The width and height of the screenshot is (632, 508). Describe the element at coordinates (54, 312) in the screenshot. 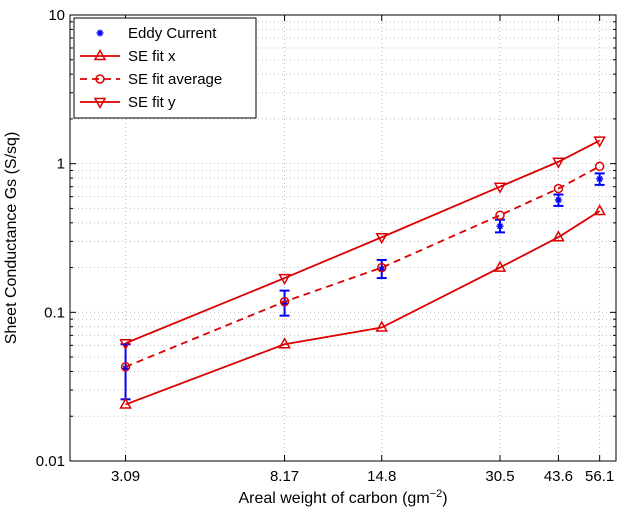

I see `y-tick-label: 0.1` at that location.